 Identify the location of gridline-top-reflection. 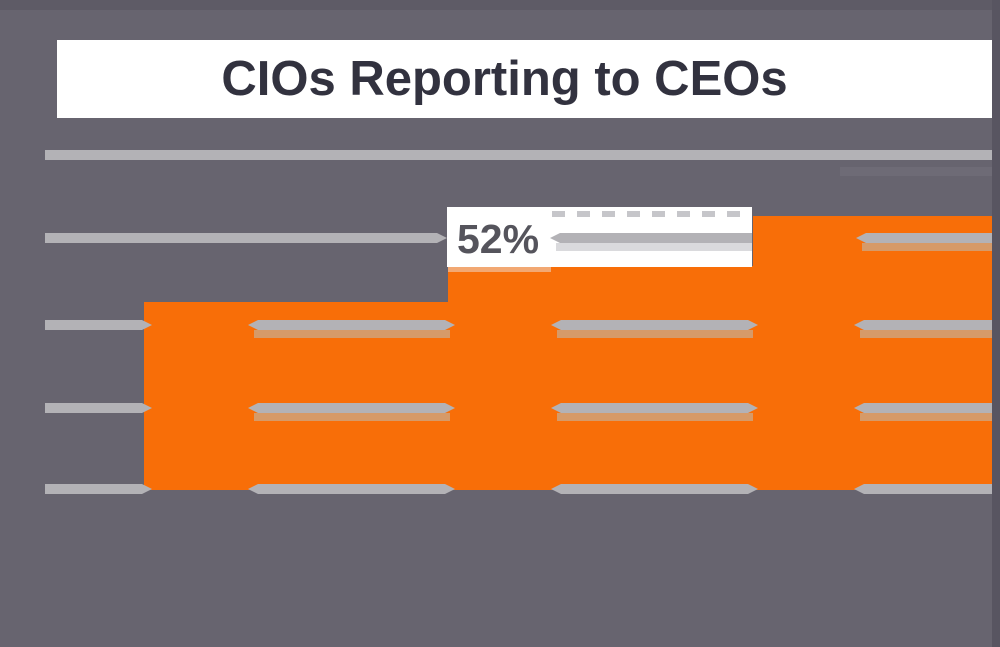
(916, 171).